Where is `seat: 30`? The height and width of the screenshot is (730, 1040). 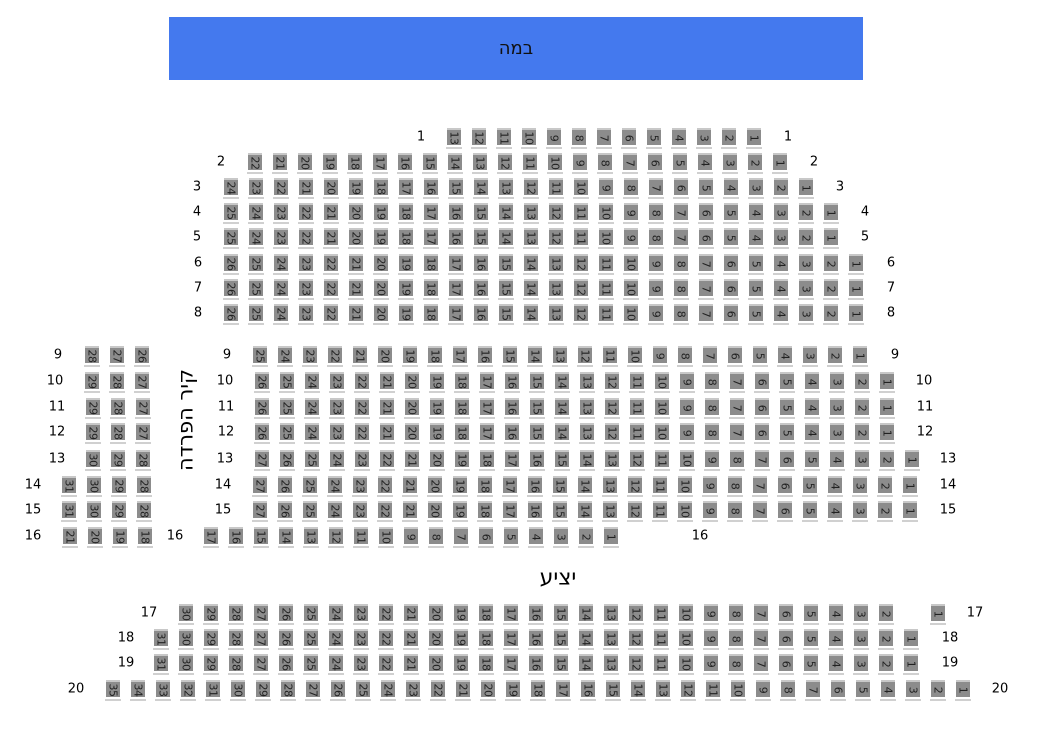
seat: 30 is located at coordinates (186, 639).